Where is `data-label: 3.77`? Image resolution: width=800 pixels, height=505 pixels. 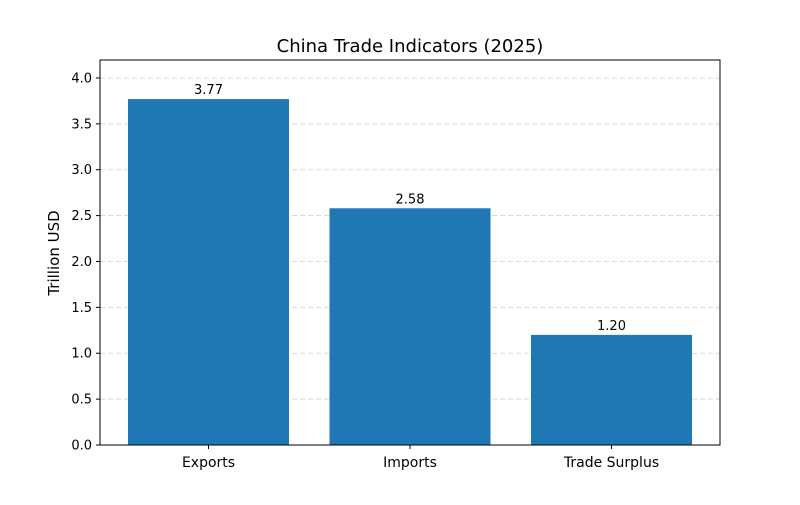
data-label: 3.77 is located at coordinates (208, 90).